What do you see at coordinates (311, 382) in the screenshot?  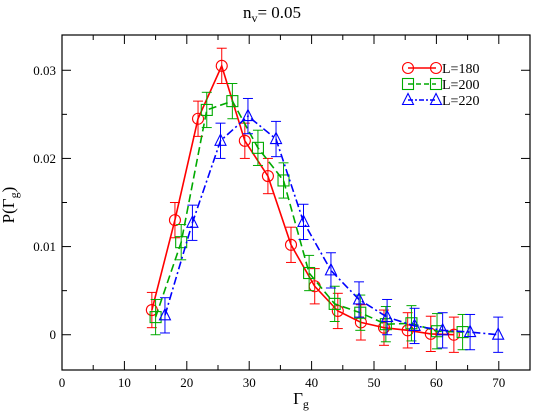 I see `x-tick-label: 40` at bounding box center [311, 382].